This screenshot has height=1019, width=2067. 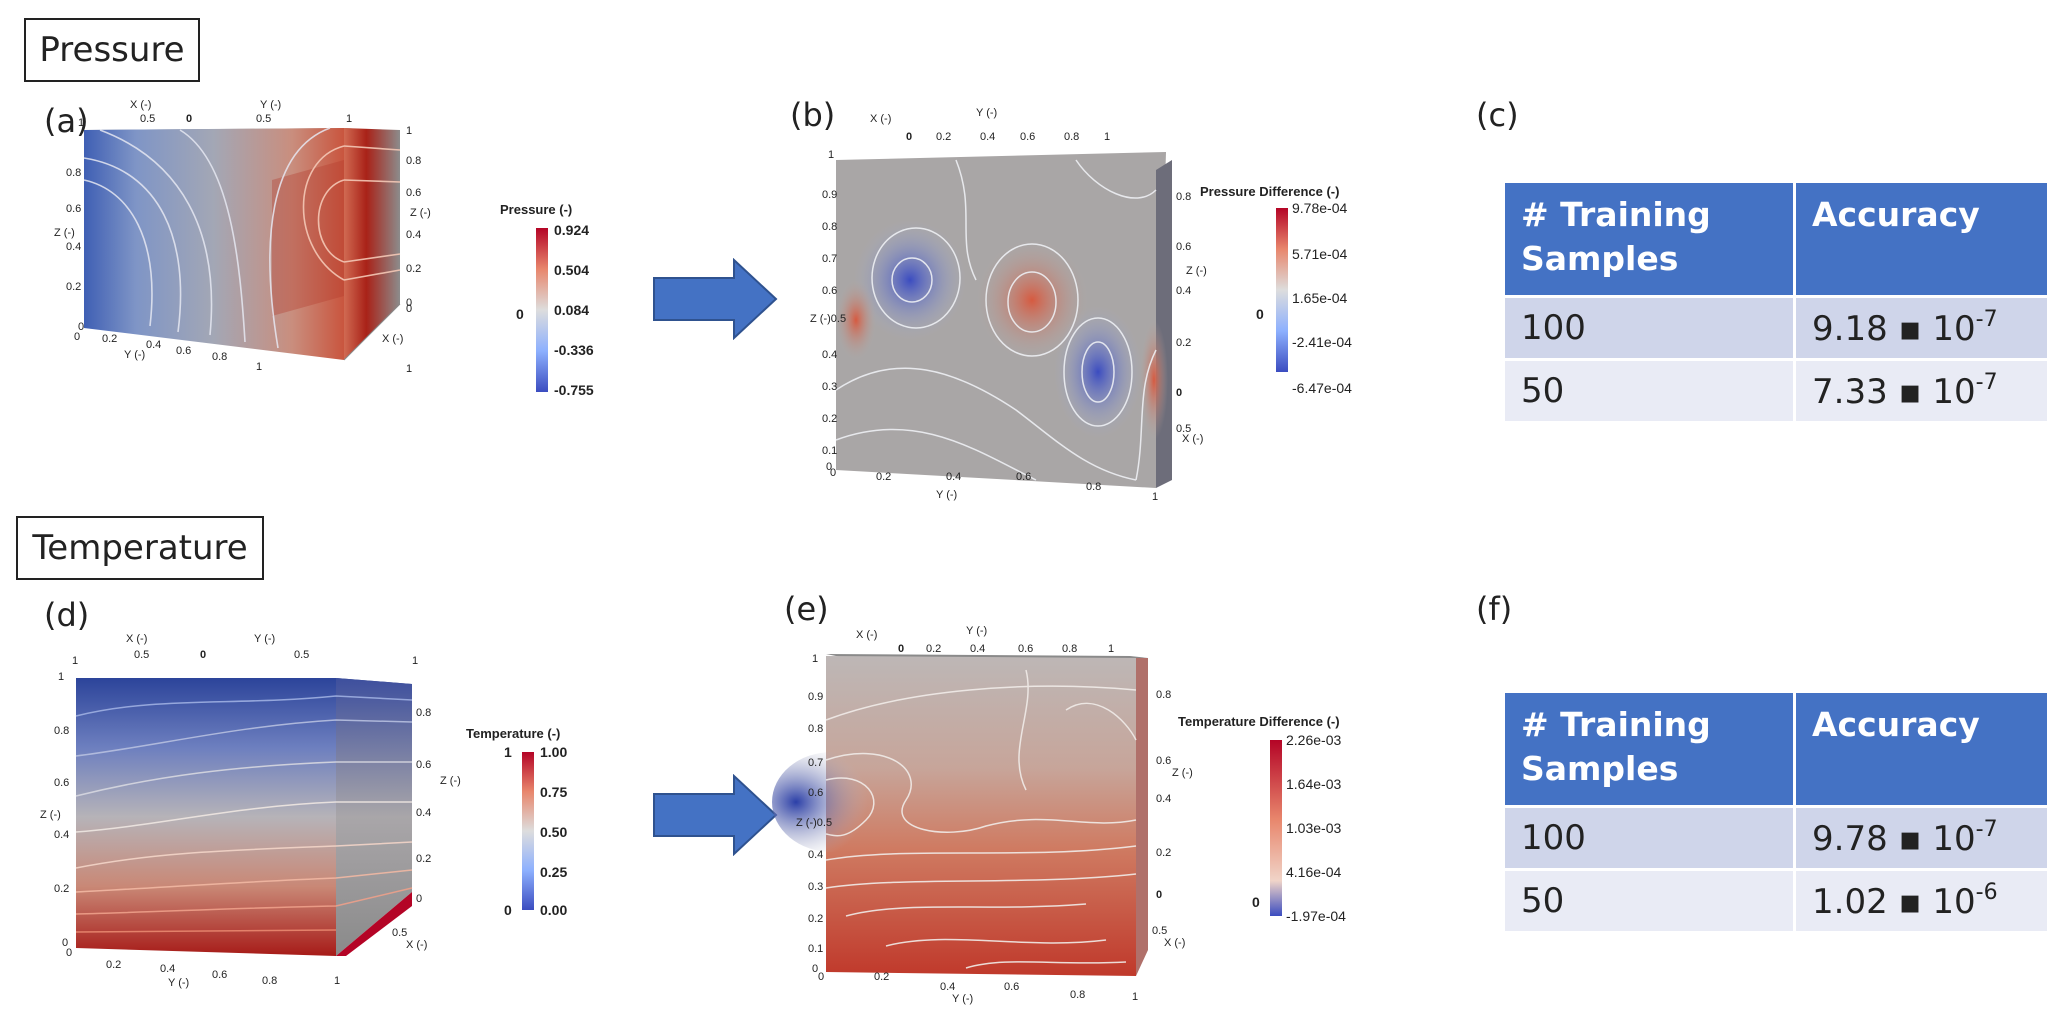 I want to click on colorbar-tick: 0.504, so click(x=571, y=270).